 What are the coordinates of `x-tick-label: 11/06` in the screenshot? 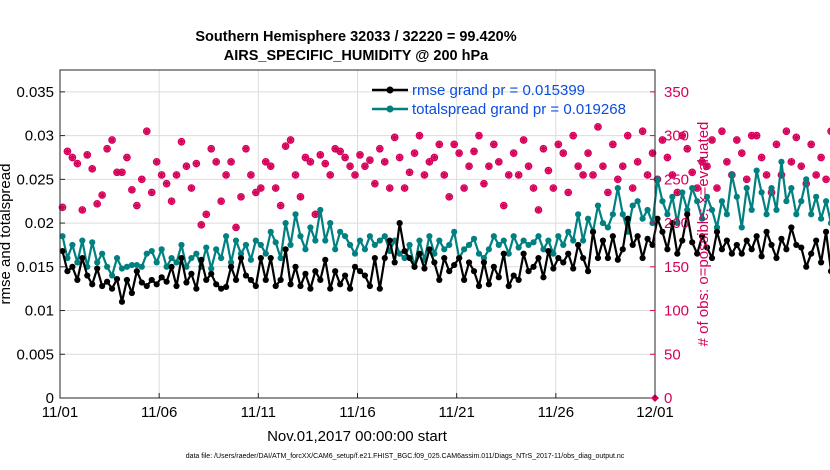 It's located at (159, 412).